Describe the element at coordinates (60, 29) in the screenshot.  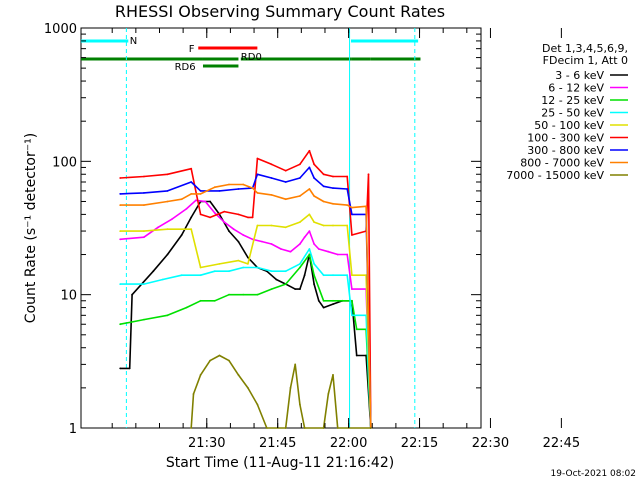
I see `y-tick-label-3: 1000` at that location.